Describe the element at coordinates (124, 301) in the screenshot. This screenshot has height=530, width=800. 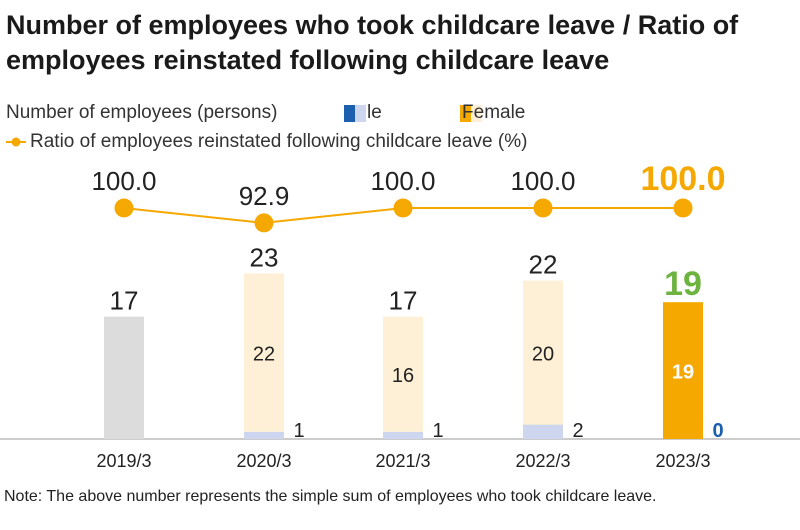
I see `data-label-total-2019/3: 17` at that location.